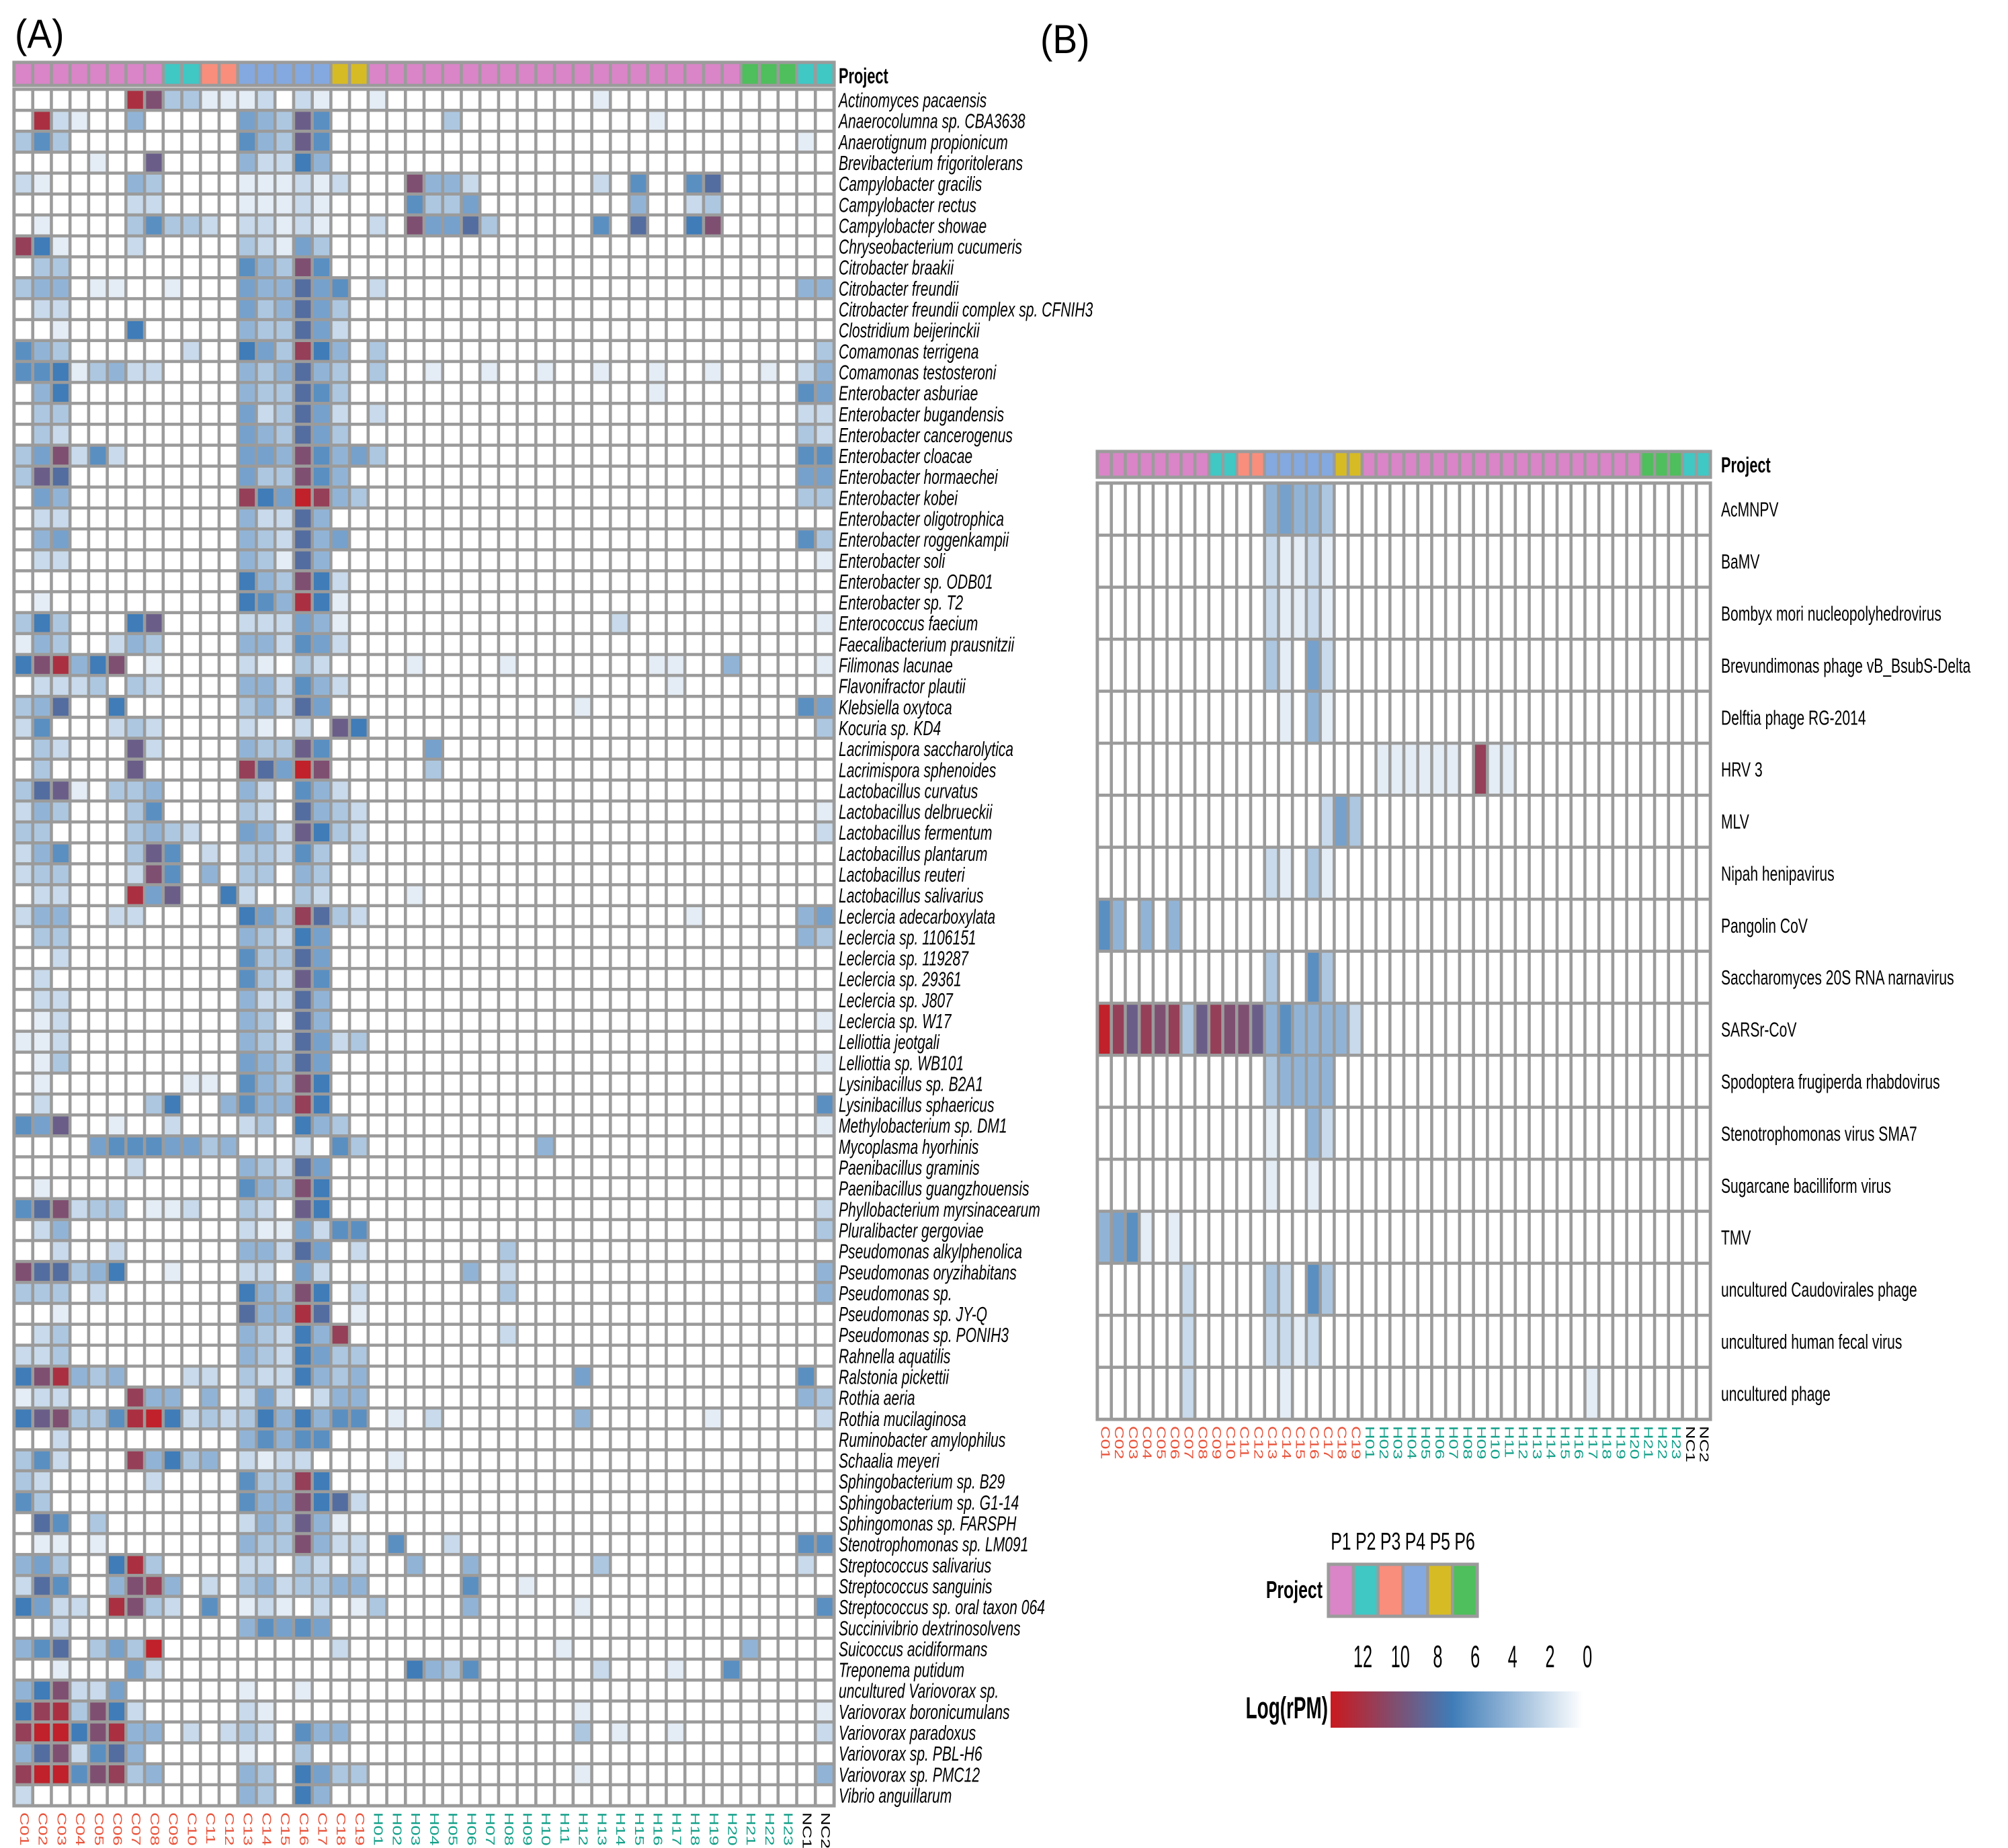 This screenshot has height=1848, width=2008. Describe the element at coordinates (1512, 1657) in the screenshot. I see `svg-text: 4` at that location.